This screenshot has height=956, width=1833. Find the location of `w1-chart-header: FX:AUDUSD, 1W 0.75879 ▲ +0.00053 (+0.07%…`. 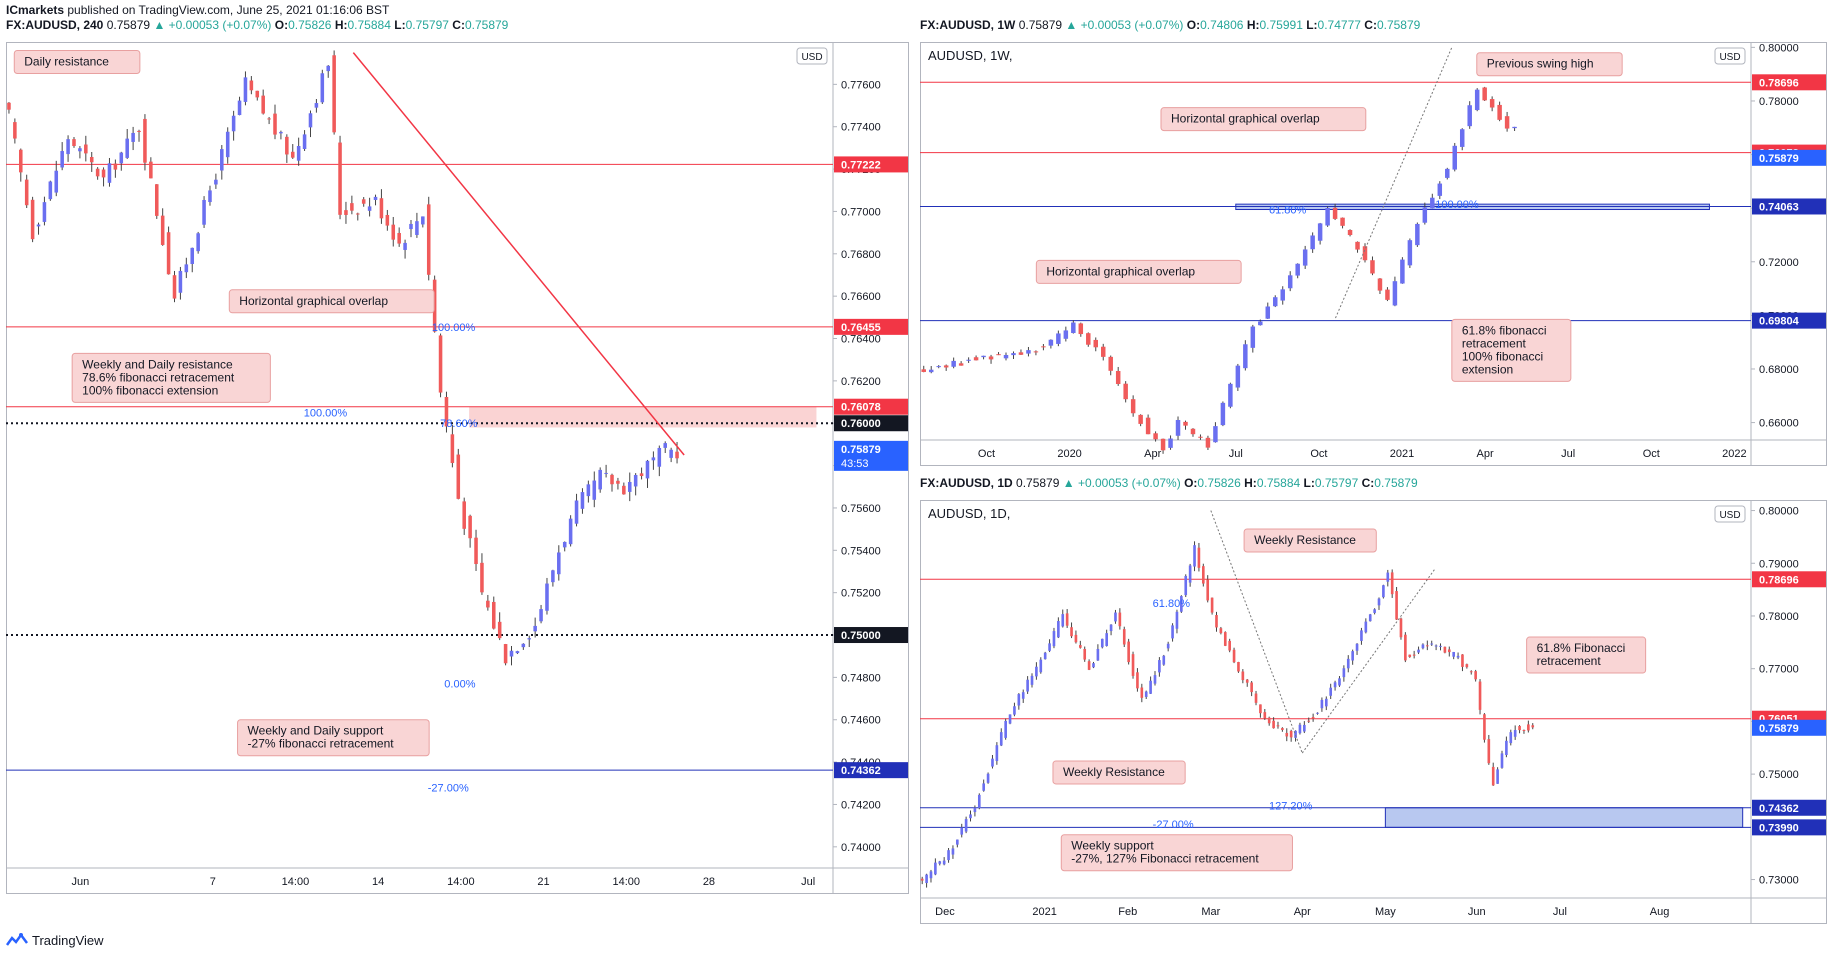

w1-chart-header: FX:AUDUSD, 1W 0.75879 ▲ +0.00053 (+0.07%… is located at coordinates (1170, 25).